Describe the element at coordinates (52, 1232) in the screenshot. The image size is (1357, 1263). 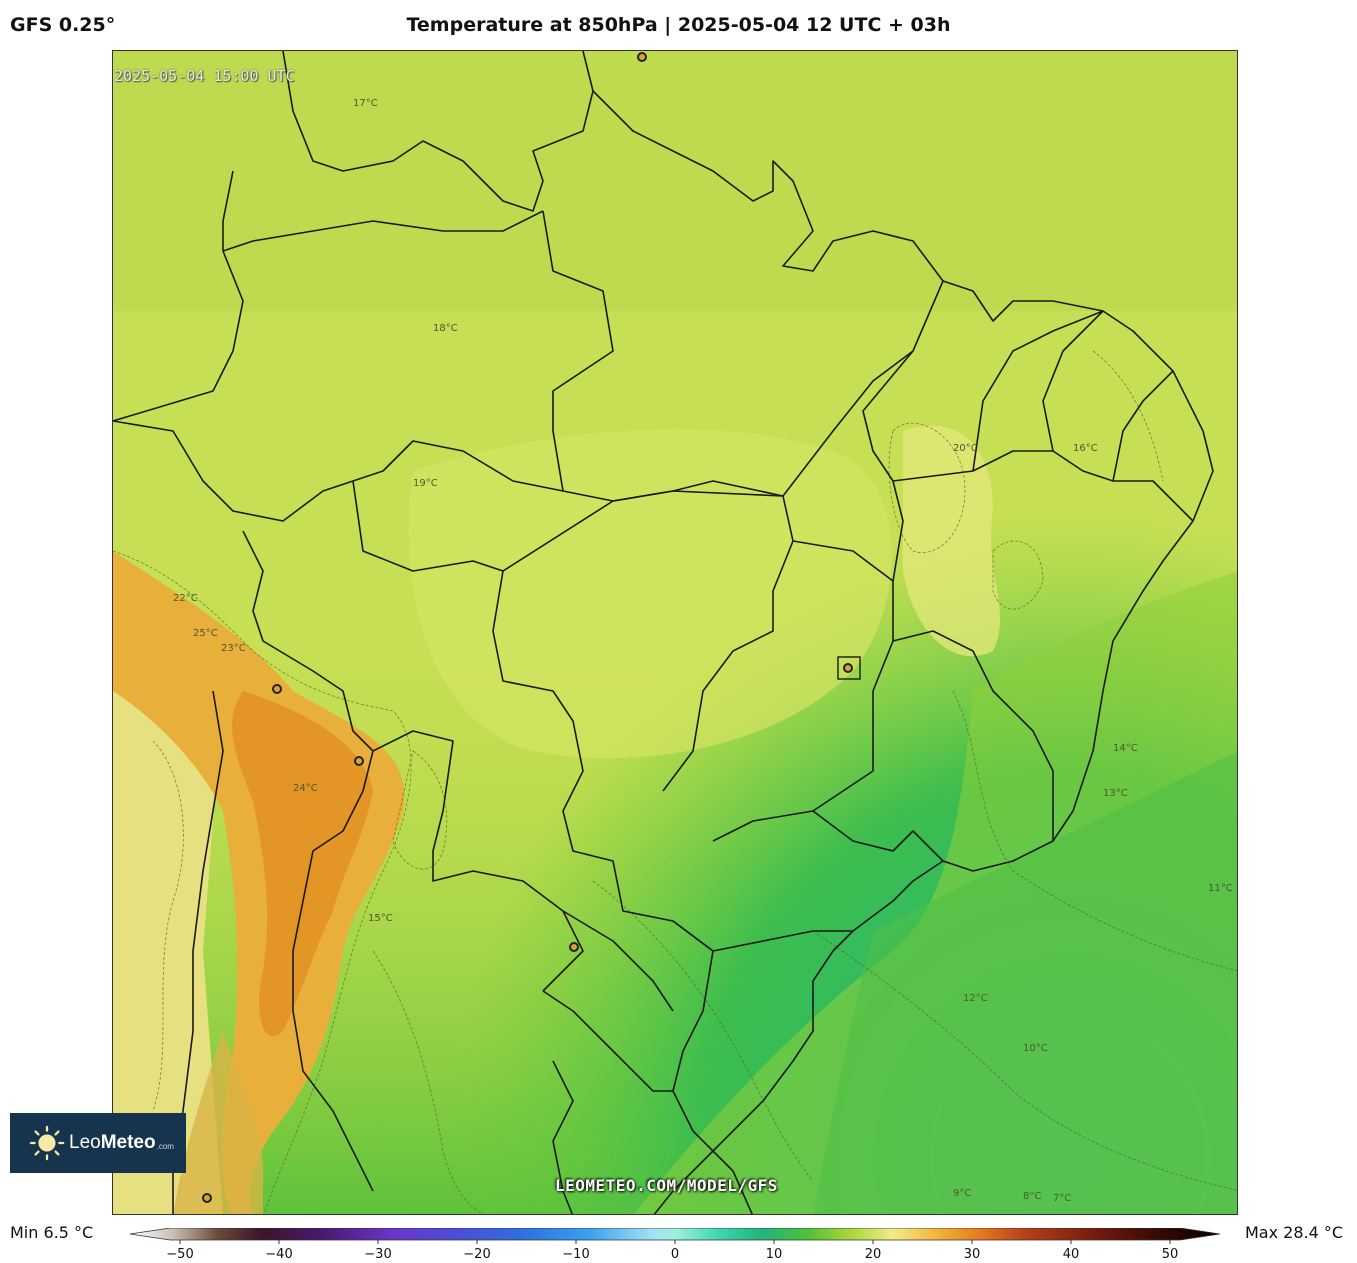
I see `min-temperature: Min 6.5 °C` at that location.